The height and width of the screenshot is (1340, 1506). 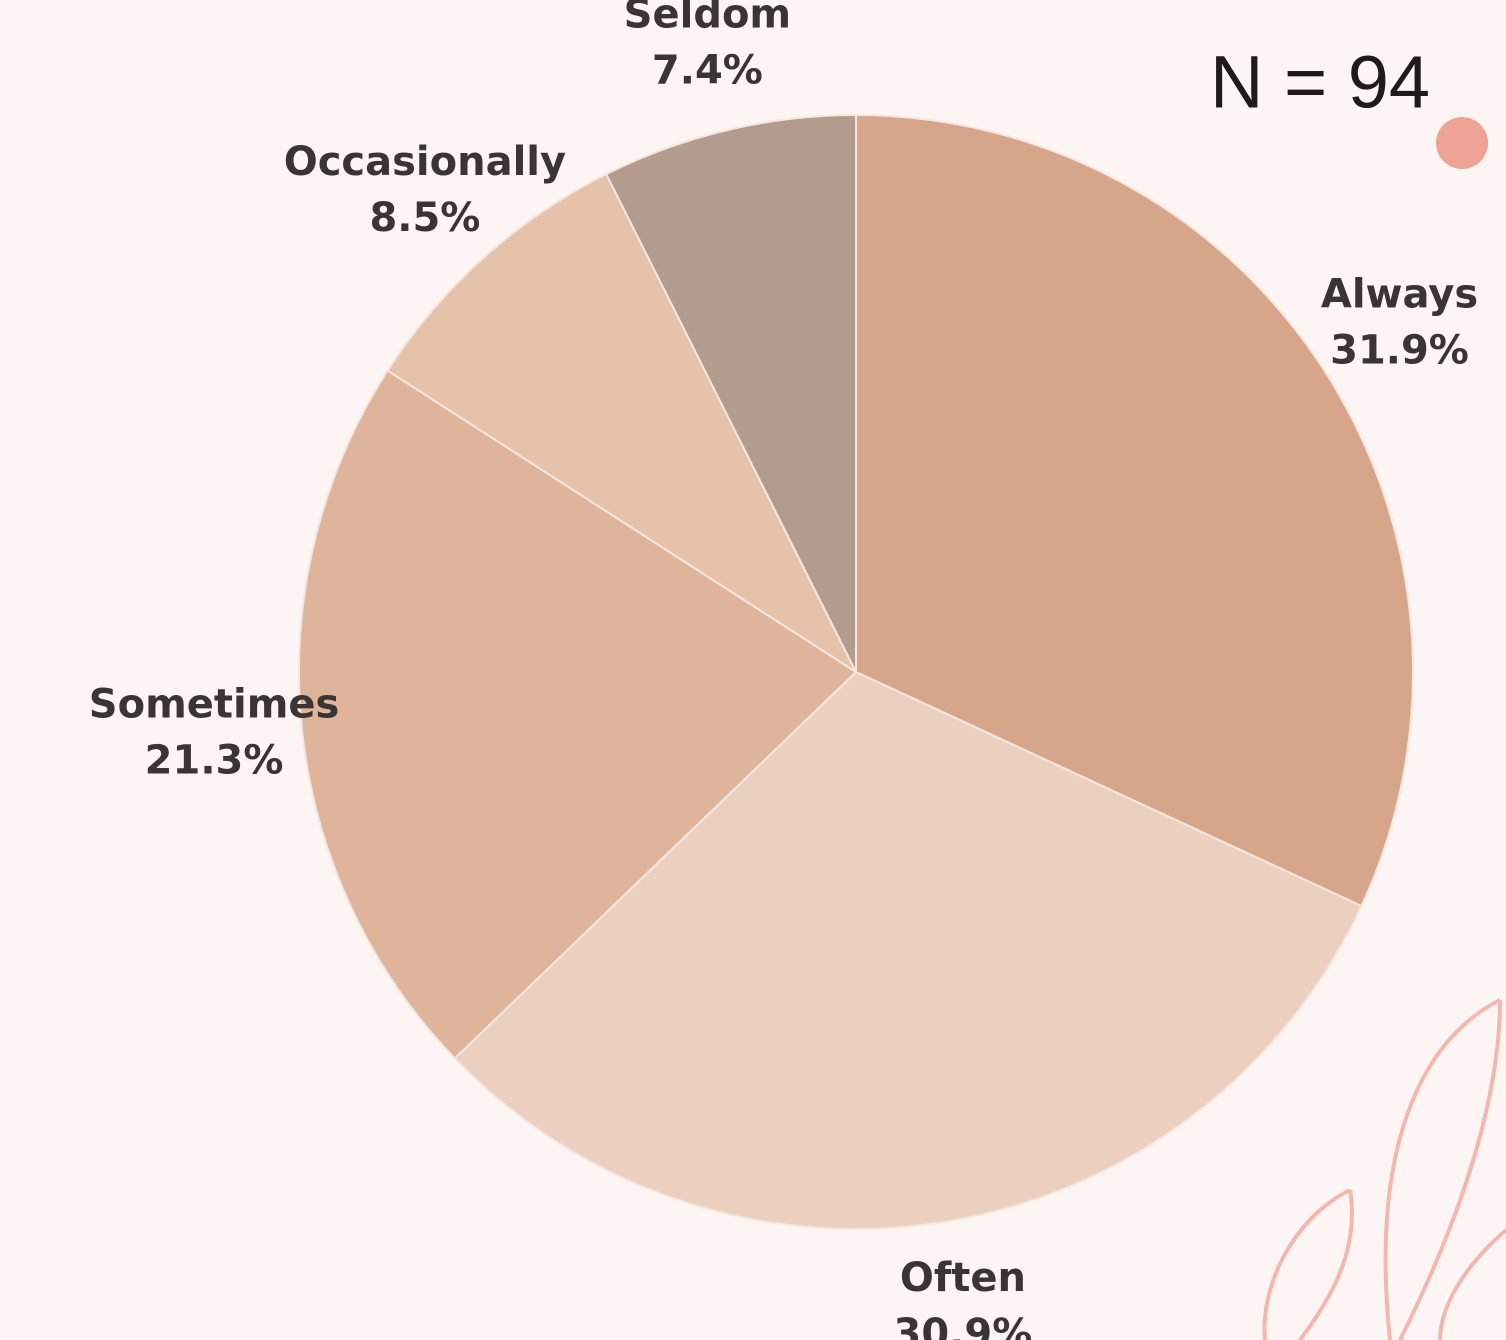 I want to click on slice-label: Always, so click(x=1399, y=295).